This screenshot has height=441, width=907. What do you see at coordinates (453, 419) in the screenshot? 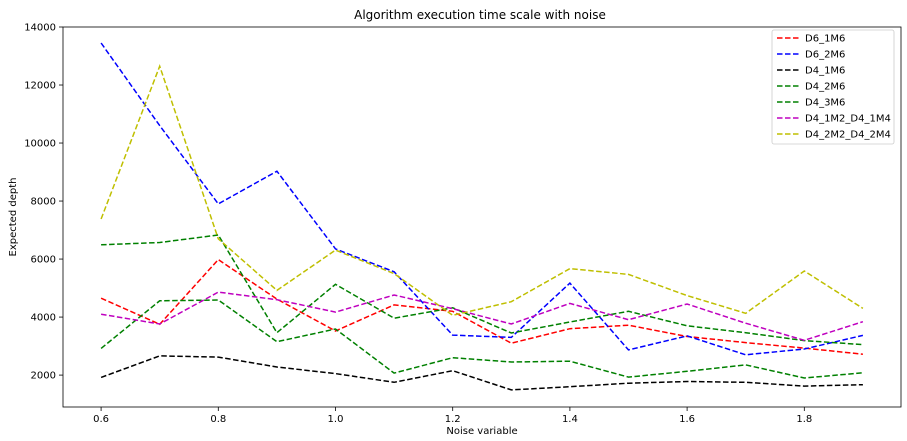
I see `x-tick-label: 1.2` at bounding box center [453, 419].